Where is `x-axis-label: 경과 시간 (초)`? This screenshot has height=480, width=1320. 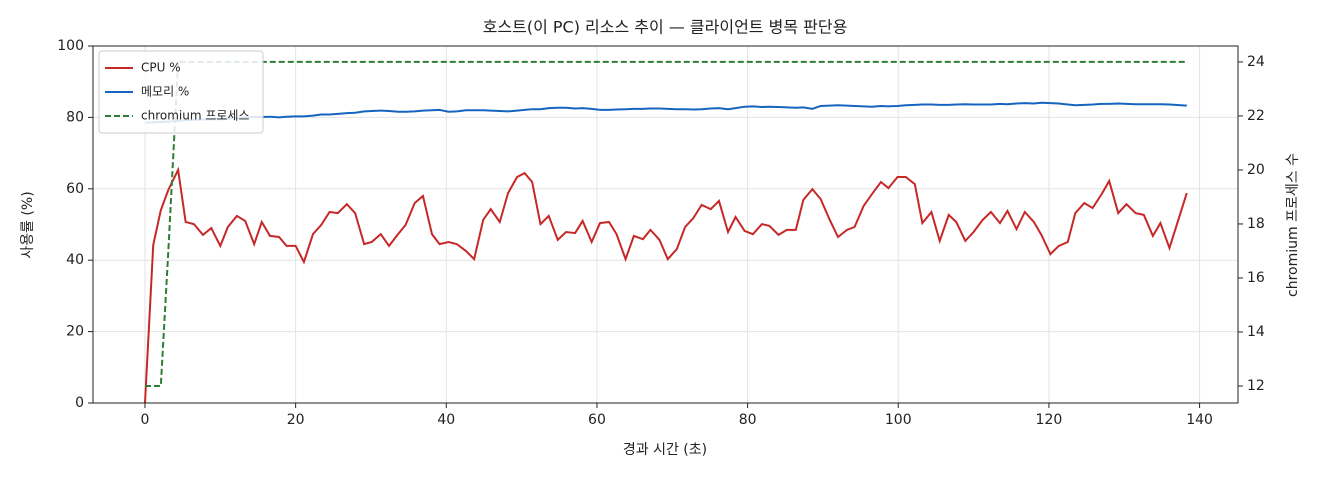 x-axis-label: 경과 시간 (초) is located at coordinates (665, 450).